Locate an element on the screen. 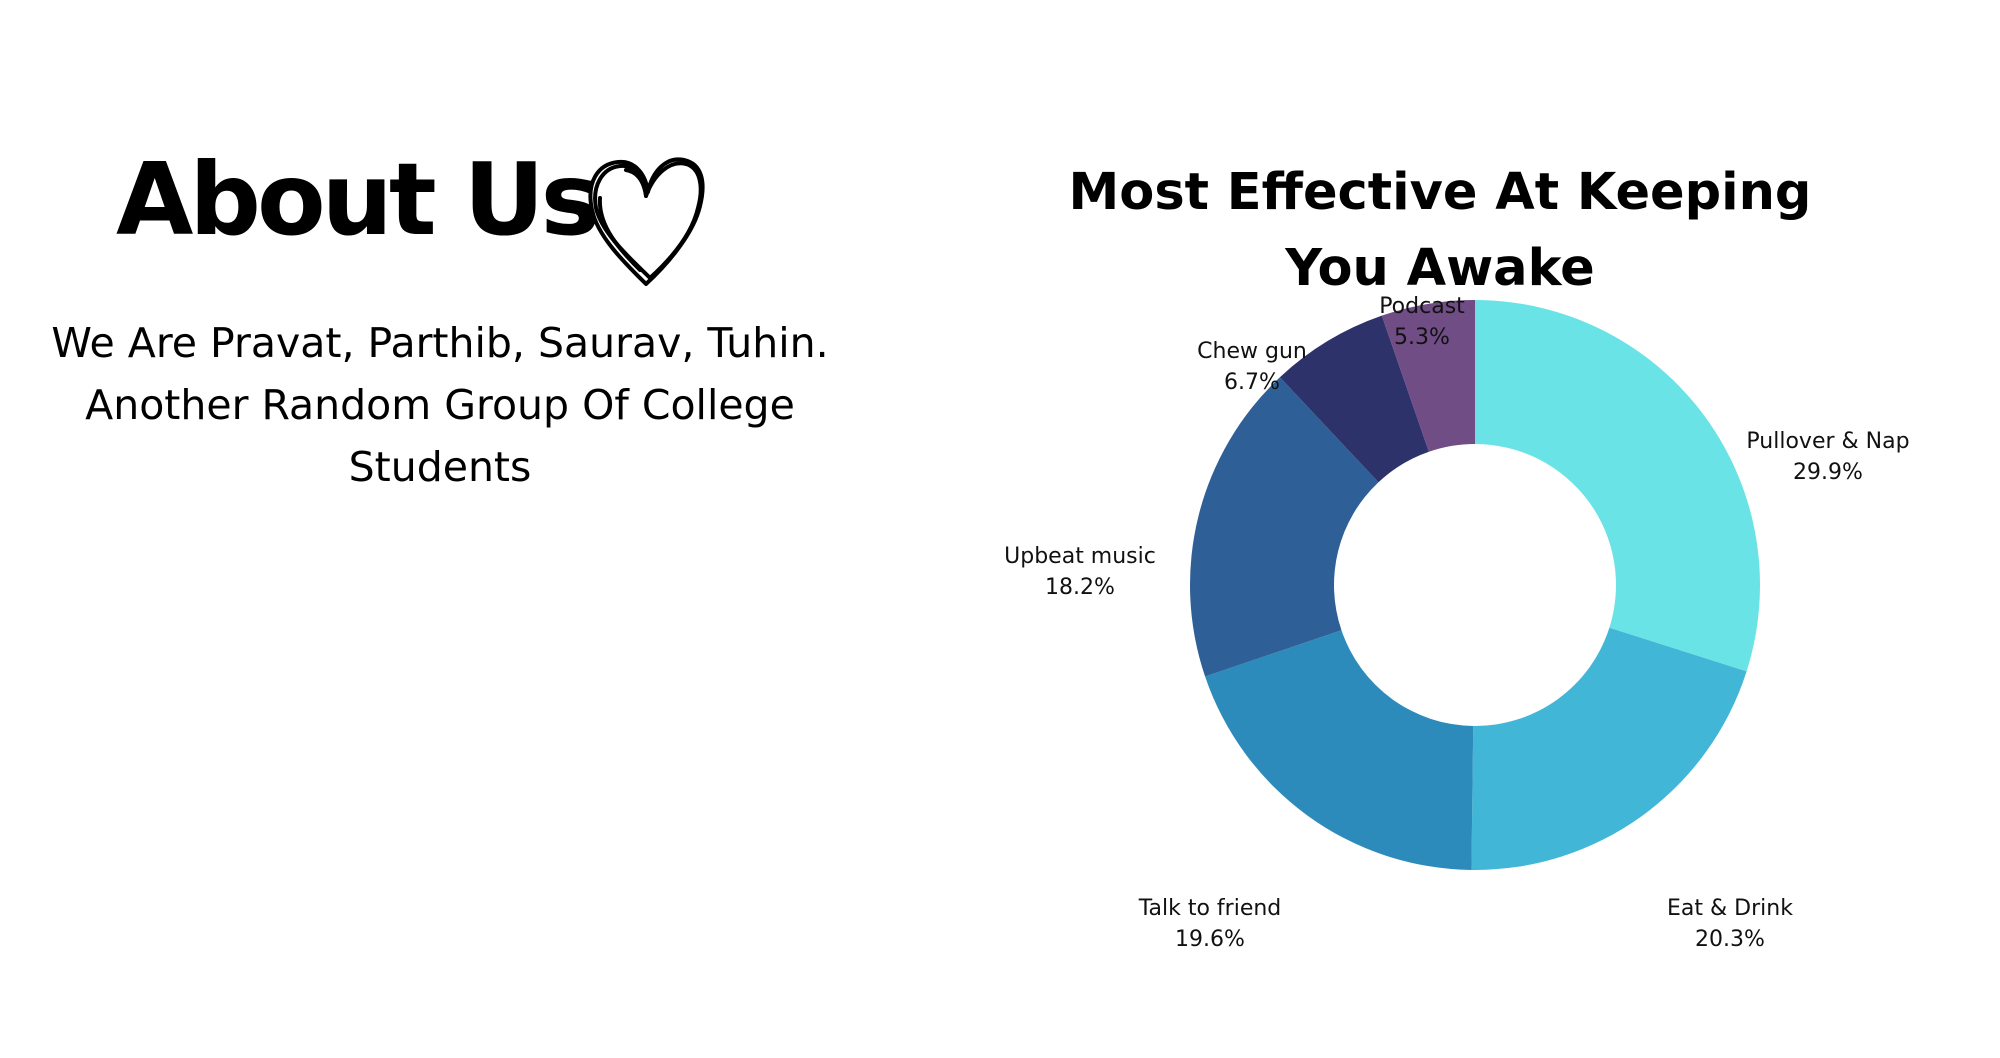 This screenshot has width=2000, height=1058. slice-label: Upbeat music is located at coordinates (1080, 556).